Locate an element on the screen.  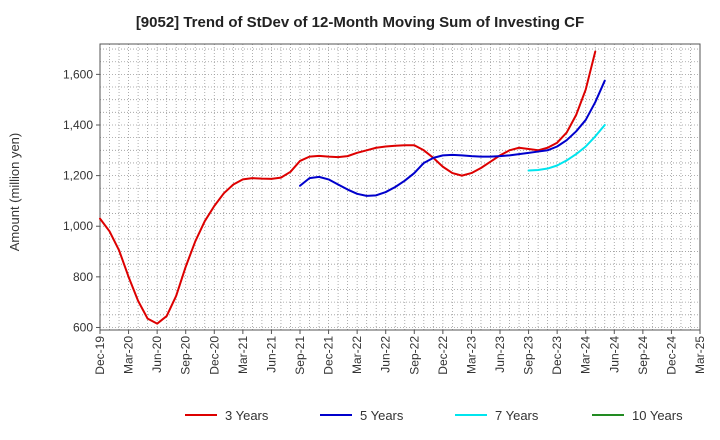
x-tick-label: Dec-20 is located at coordinates (214, 355).